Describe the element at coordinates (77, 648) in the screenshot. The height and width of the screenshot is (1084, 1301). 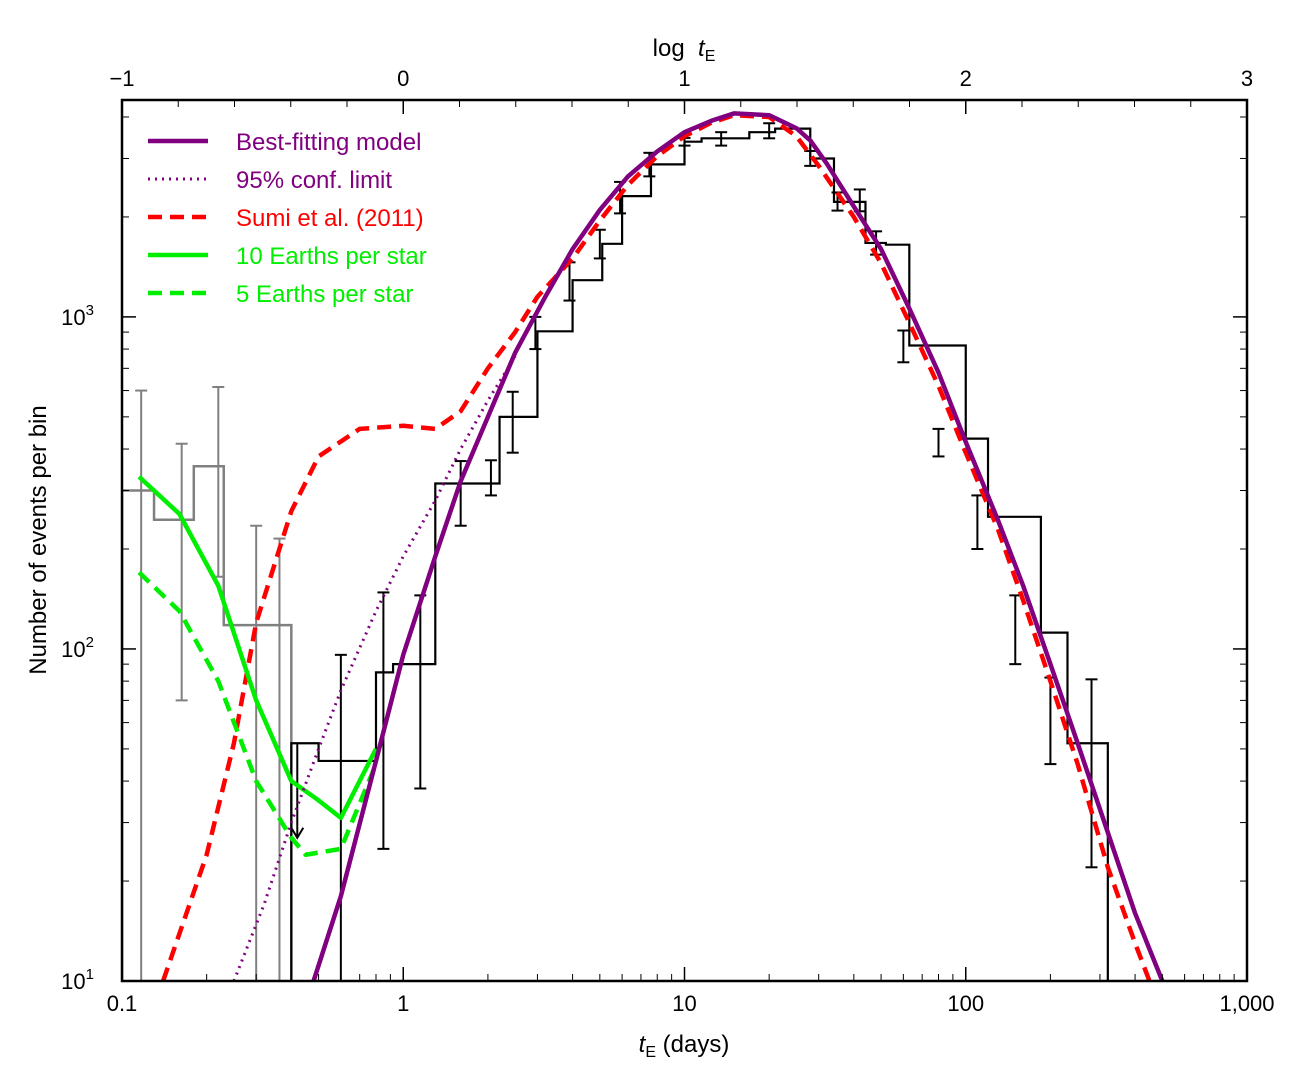
I see `y-tick-label: 10²` at that location.